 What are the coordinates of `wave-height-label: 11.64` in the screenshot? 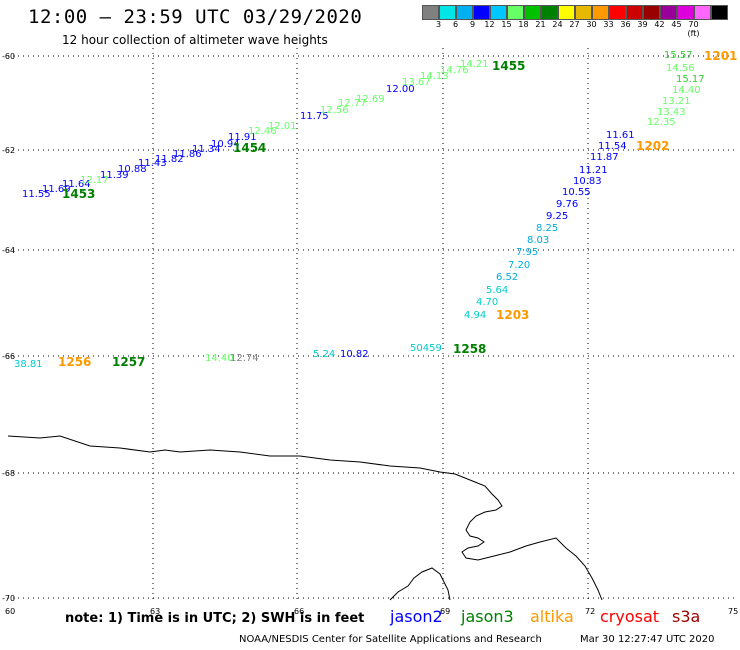 It's located at (76, 184).